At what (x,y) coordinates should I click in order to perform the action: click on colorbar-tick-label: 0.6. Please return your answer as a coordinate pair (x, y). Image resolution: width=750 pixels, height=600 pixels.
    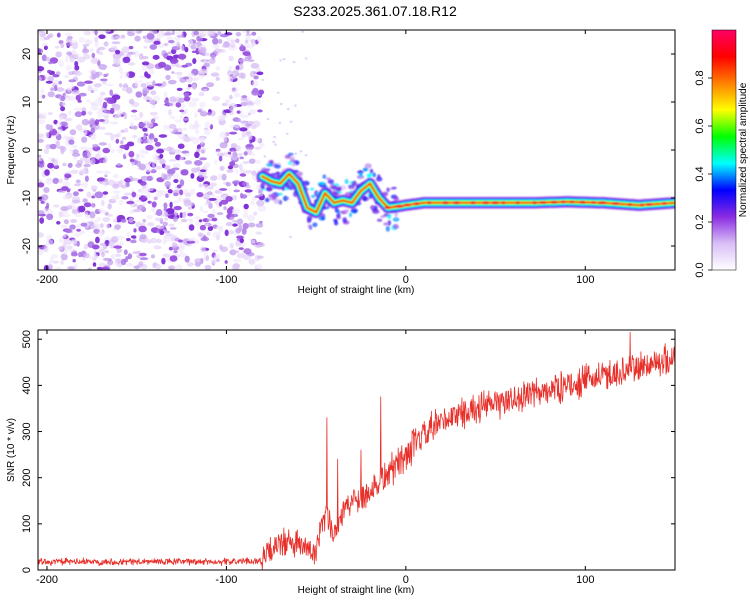
    Looking at the image, I should click on (700, 125).